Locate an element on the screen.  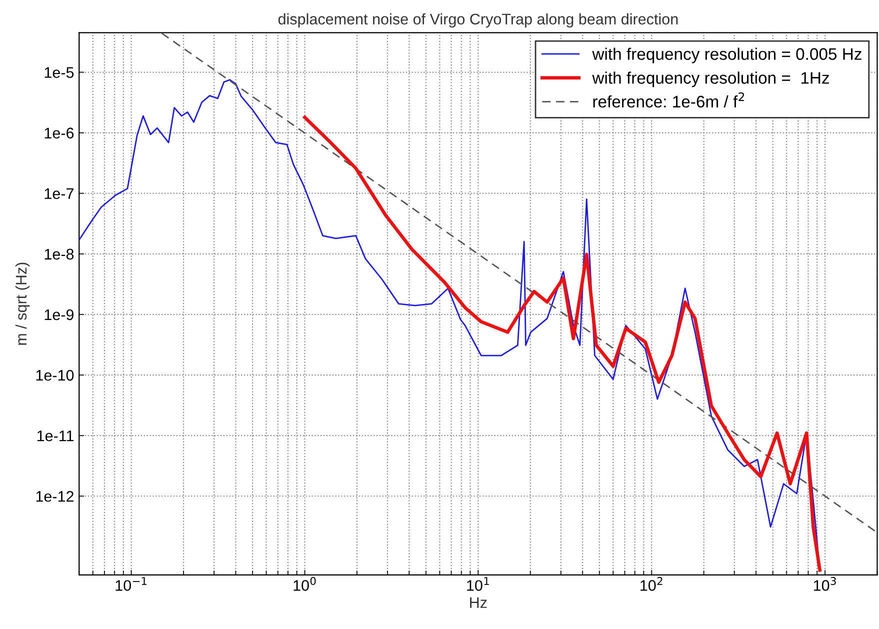
x-axis-title: Hz is located at coordinates (478, 602).